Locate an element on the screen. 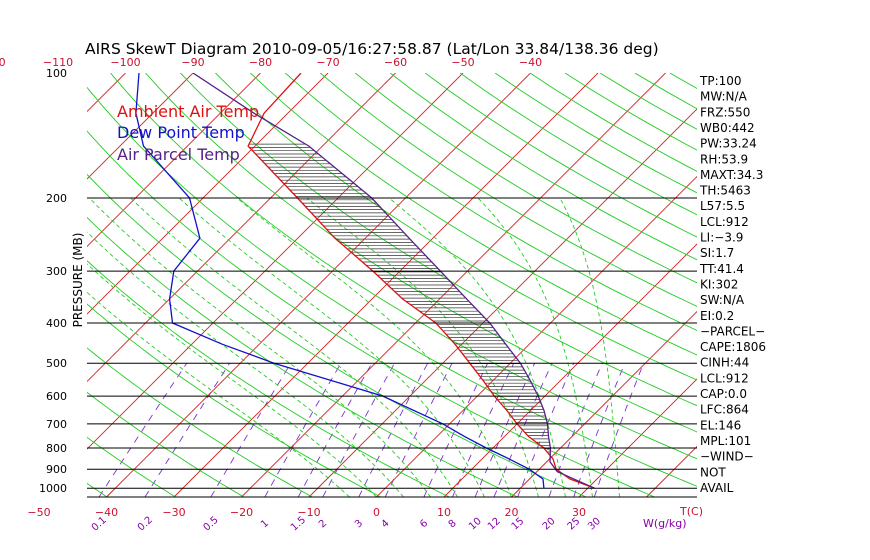 Image resolution: width=870 pixels, height=560 pixels. mixing-ratio-label: 0.5 is located at coordinates (211, 524).